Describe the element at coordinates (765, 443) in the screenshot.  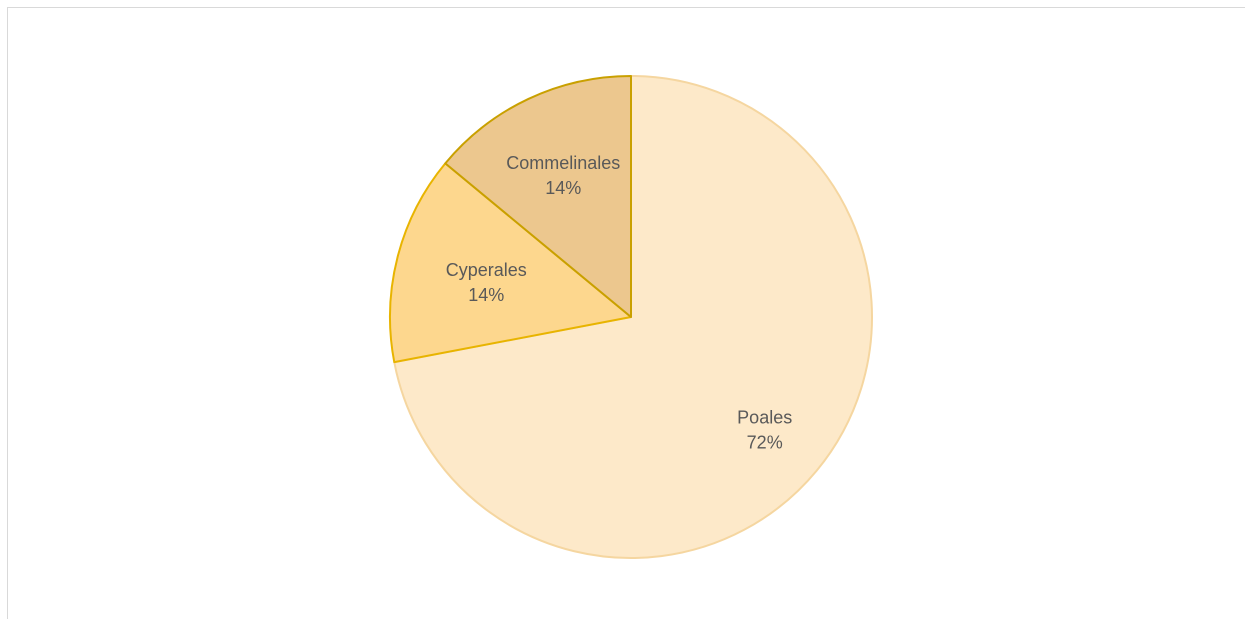
I see `slice-percent-label: 72%` at that location.